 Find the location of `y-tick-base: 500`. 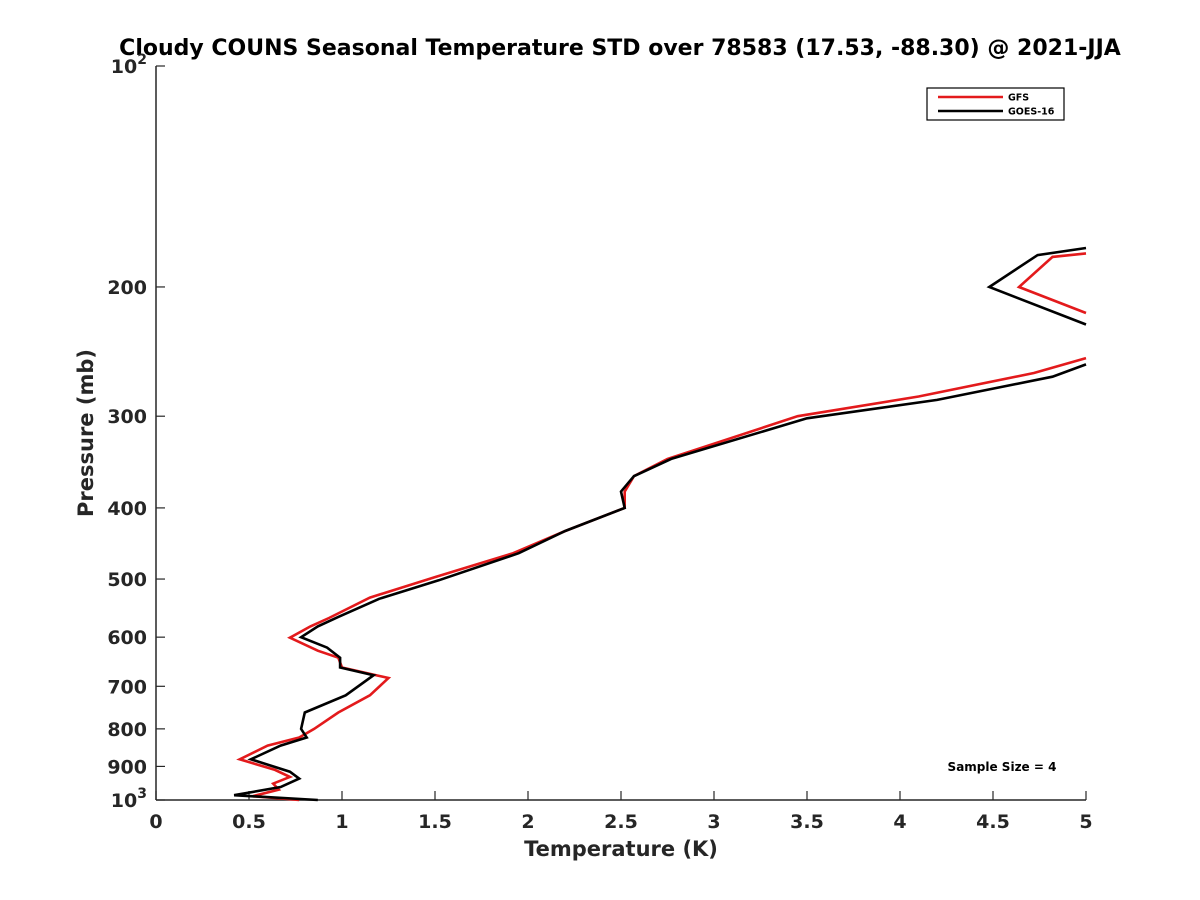

y-tick-base: 500 is located at coordinates (127, 580).